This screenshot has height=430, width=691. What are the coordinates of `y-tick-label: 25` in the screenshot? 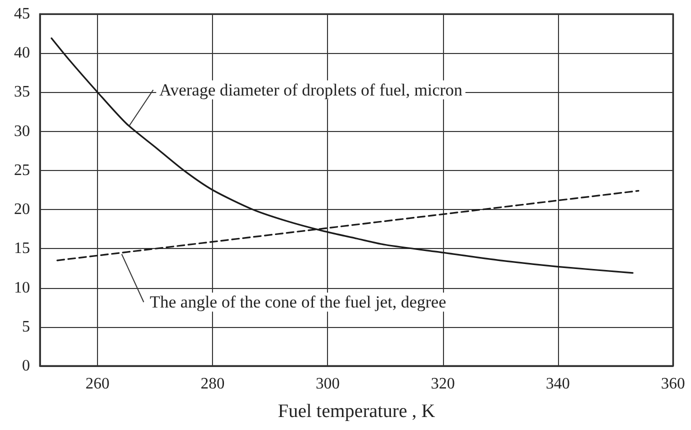 It's located at (22, 170).